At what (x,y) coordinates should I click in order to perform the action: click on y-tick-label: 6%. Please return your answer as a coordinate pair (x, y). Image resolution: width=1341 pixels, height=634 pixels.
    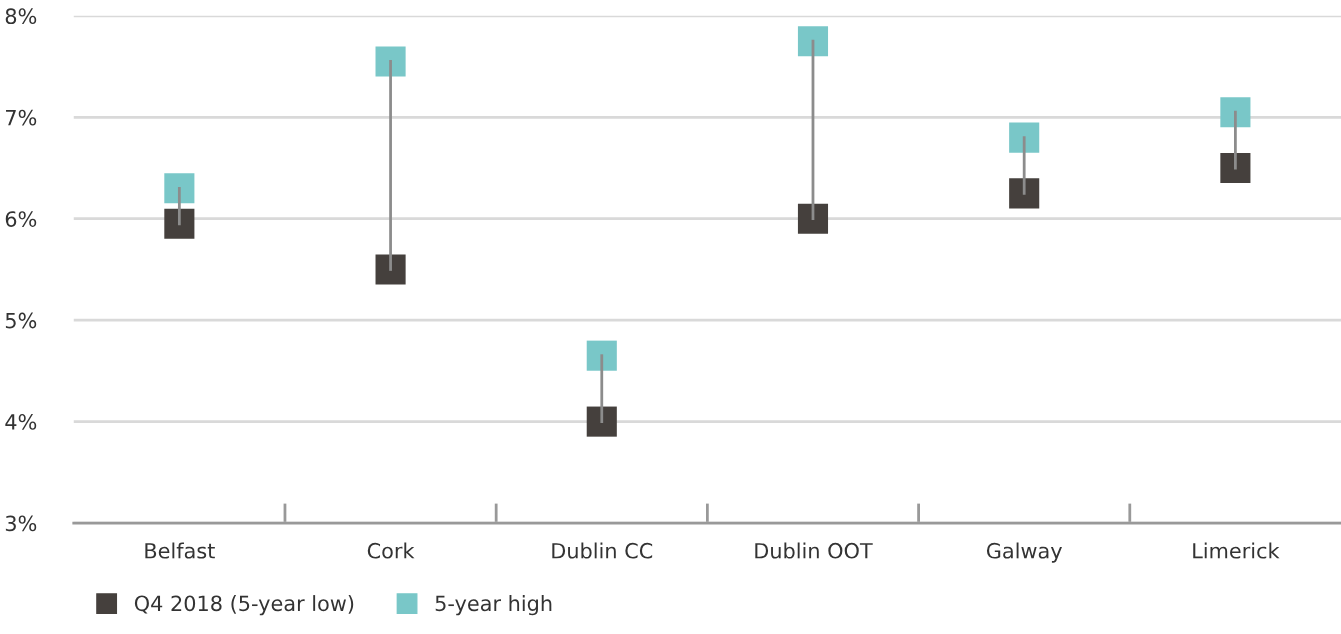
    Looking at the image, I should click on (21, 219).